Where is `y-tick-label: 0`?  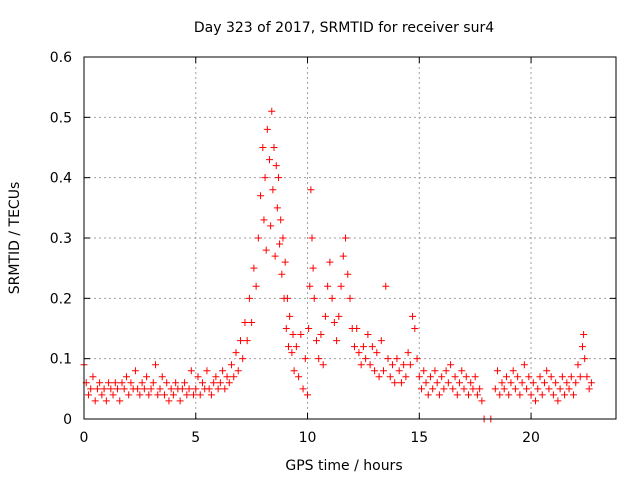
y-tick-label: 0 is located at coordinates (67, 420).